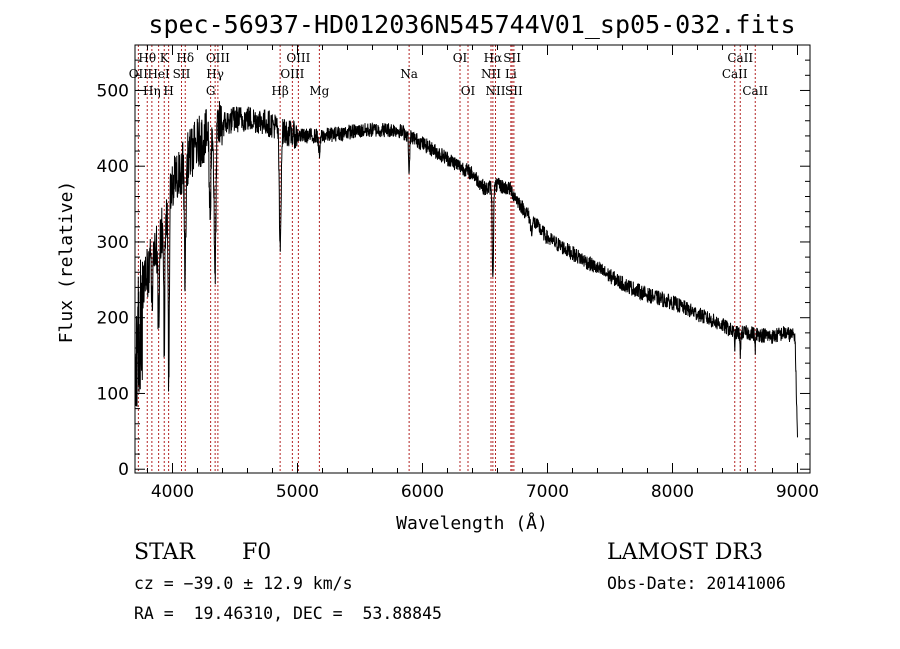 This screenshot has height=649, width=900. What do you see at coordinates (215, 74) in the screenshot?
I see `spectral-line-label: Hγ` at bounding box center [215, 74].